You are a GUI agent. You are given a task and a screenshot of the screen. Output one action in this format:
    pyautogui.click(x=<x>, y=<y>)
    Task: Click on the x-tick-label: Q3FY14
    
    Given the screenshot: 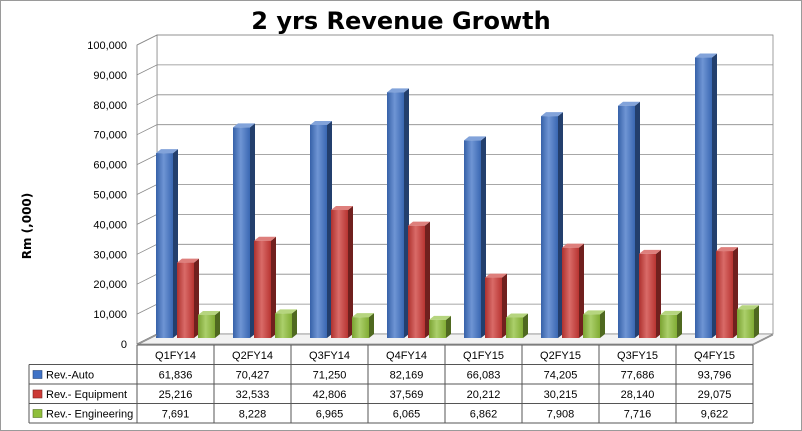 What is the action you would take?
    pyautogui.click(x=329, y=356)
    